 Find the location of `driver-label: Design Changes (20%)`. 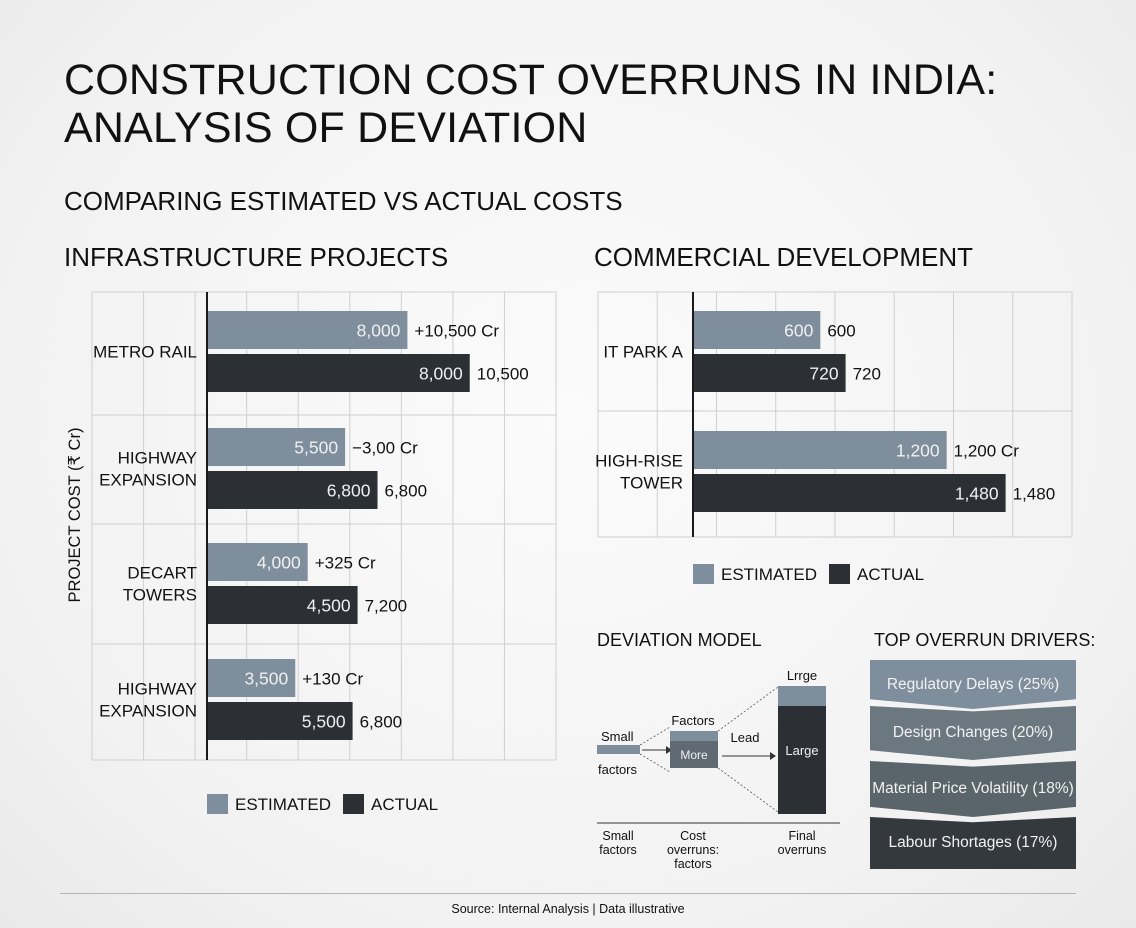

driver-label: Design Changes (20%) is located at coordinates (973, 732).